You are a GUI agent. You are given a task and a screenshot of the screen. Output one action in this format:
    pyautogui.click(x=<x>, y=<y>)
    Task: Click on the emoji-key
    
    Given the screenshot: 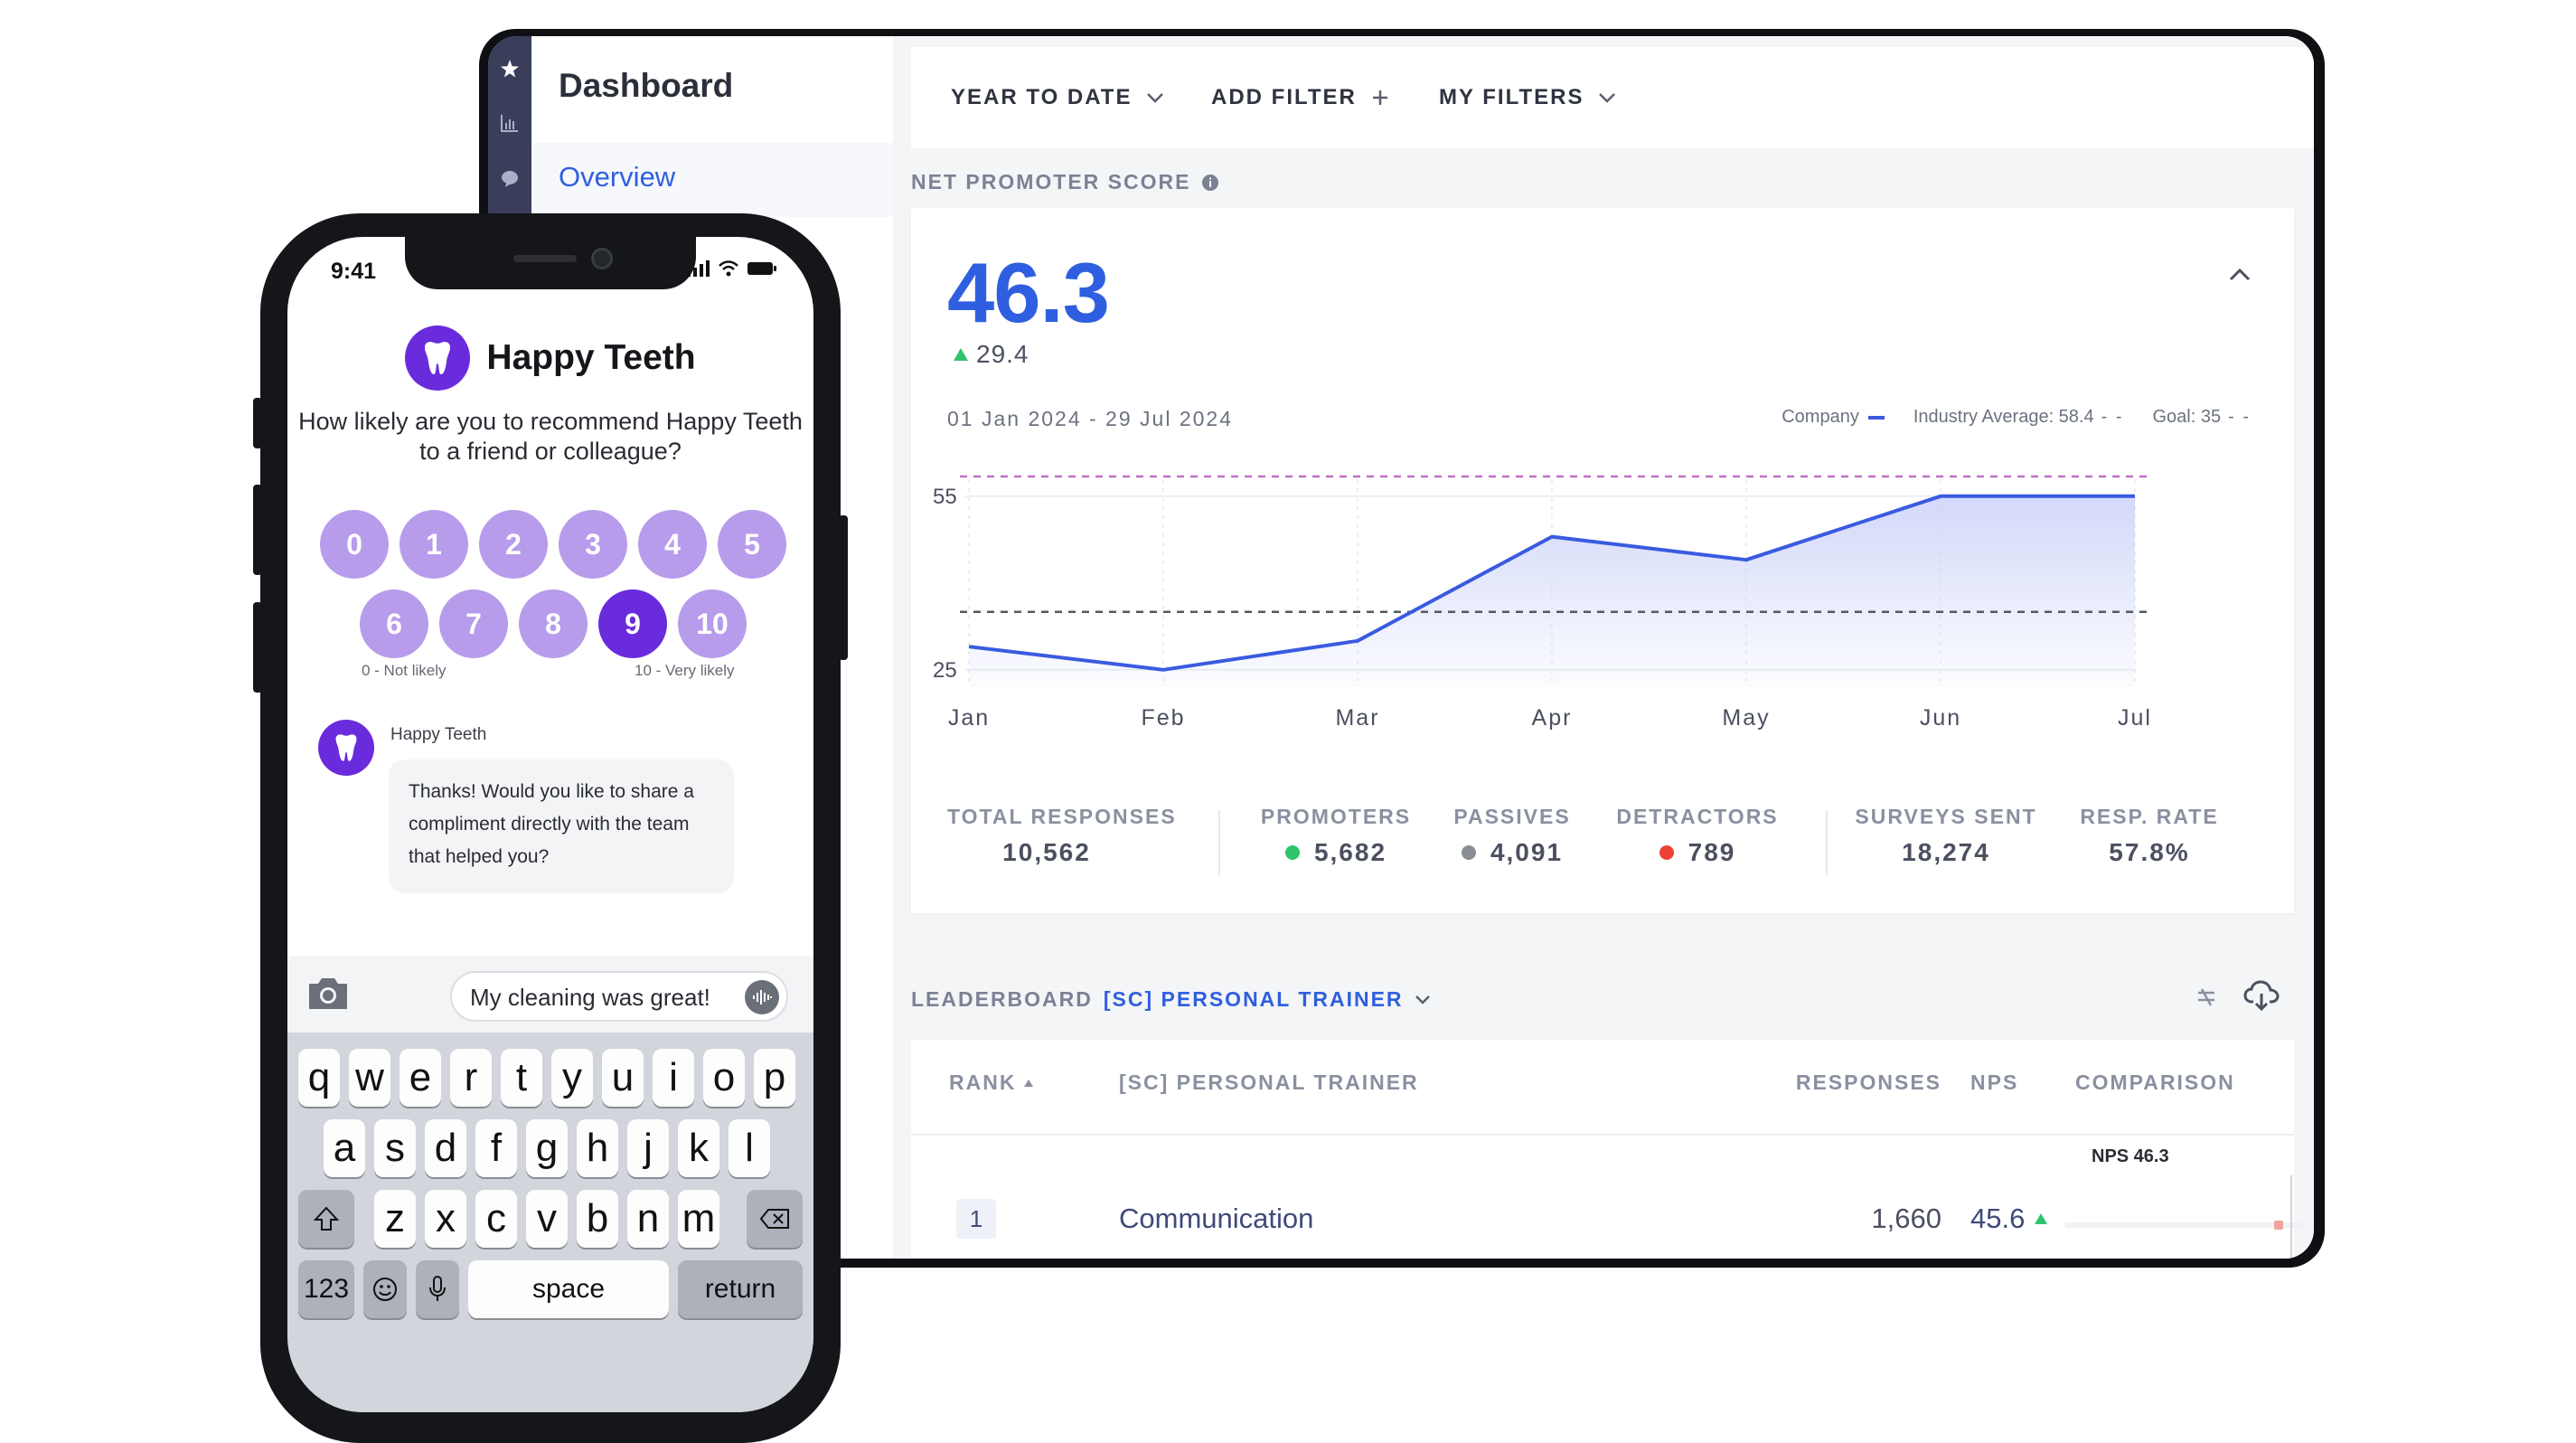 What is the action you would take?
    pyautogui.click(x=385, y=1289)
    